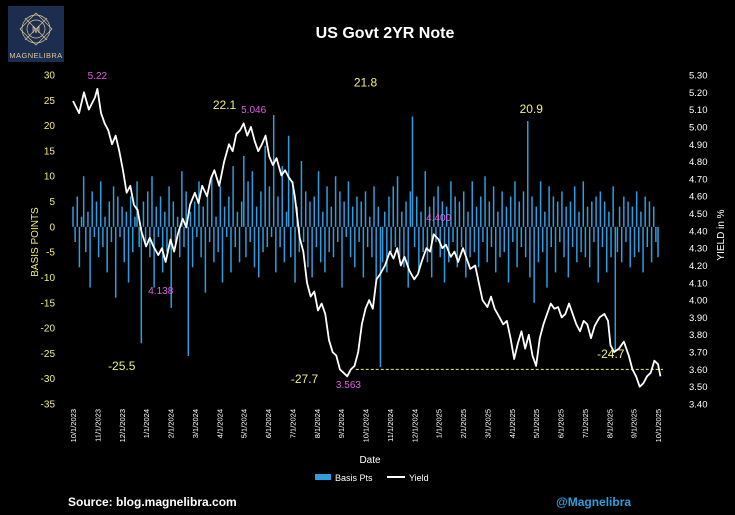  I want to click on x-tick-label: 4/1/2024, so click(219, 423).